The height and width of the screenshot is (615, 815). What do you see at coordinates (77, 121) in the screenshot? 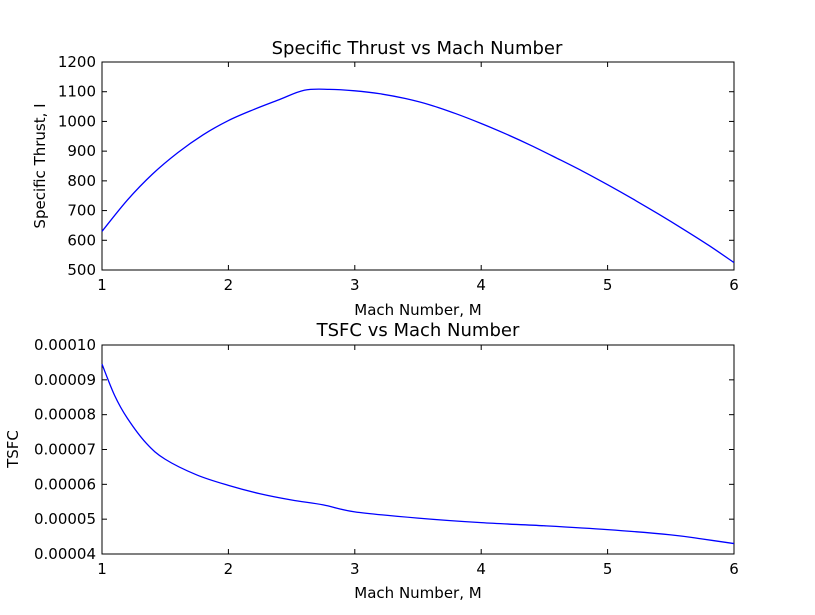
I see `y-tick-label: 1000` at bounding box center [77, 121].